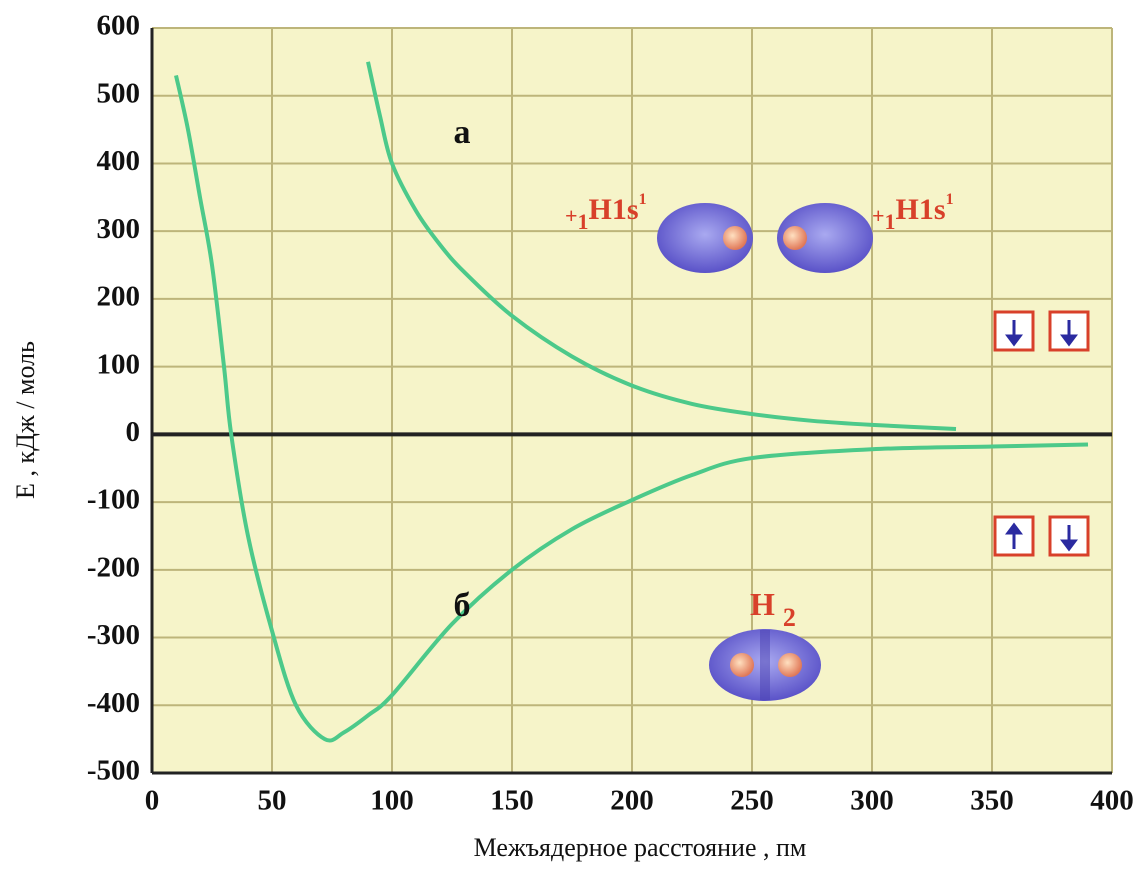  Describe the element at coordinates (272, 801) in the screenshot. I see `x-tick-label: 50` at that location.